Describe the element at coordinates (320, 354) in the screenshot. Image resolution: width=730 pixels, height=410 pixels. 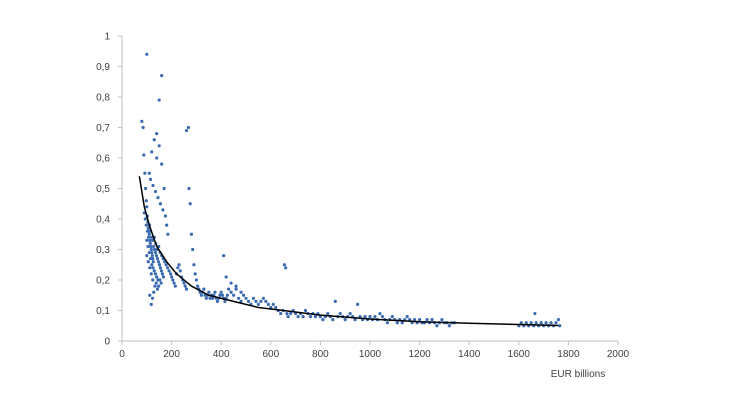
I see `x-tick-label: 800` at that location.